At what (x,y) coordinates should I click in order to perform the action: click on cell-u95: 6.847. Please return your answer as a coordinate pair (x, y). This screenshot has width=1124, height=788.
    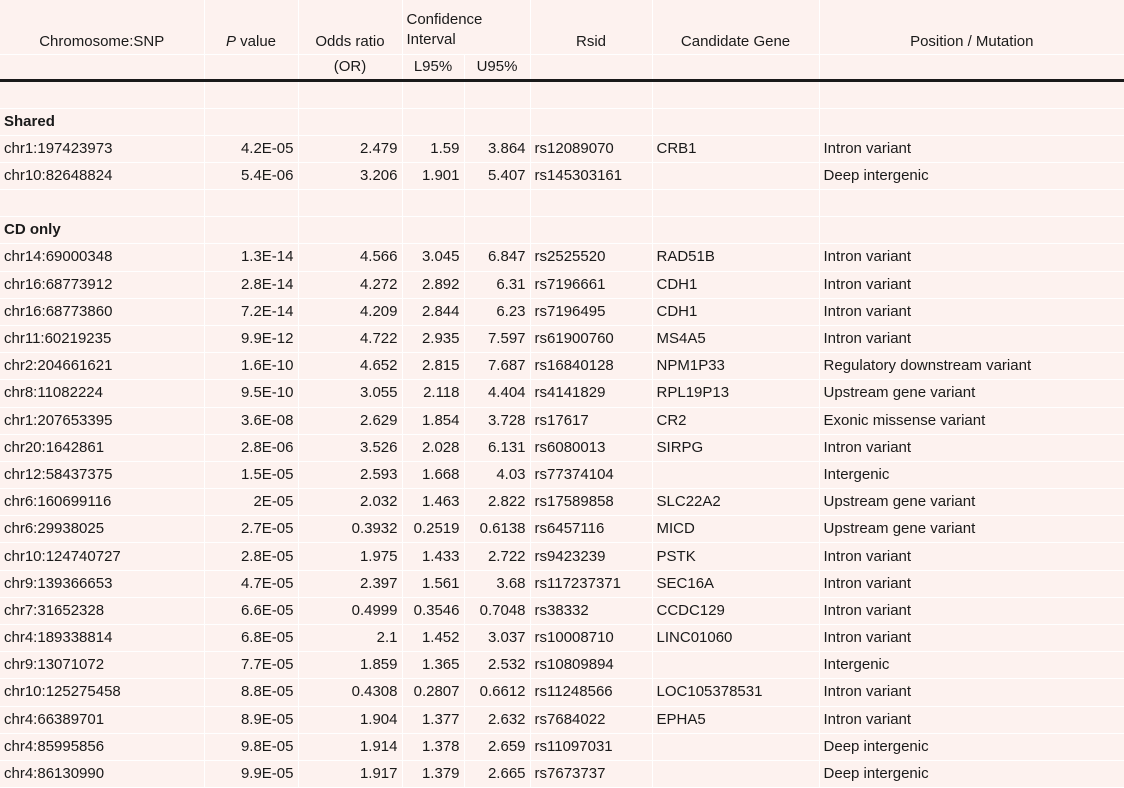
    Looking at the image, I should click on (497, 257).